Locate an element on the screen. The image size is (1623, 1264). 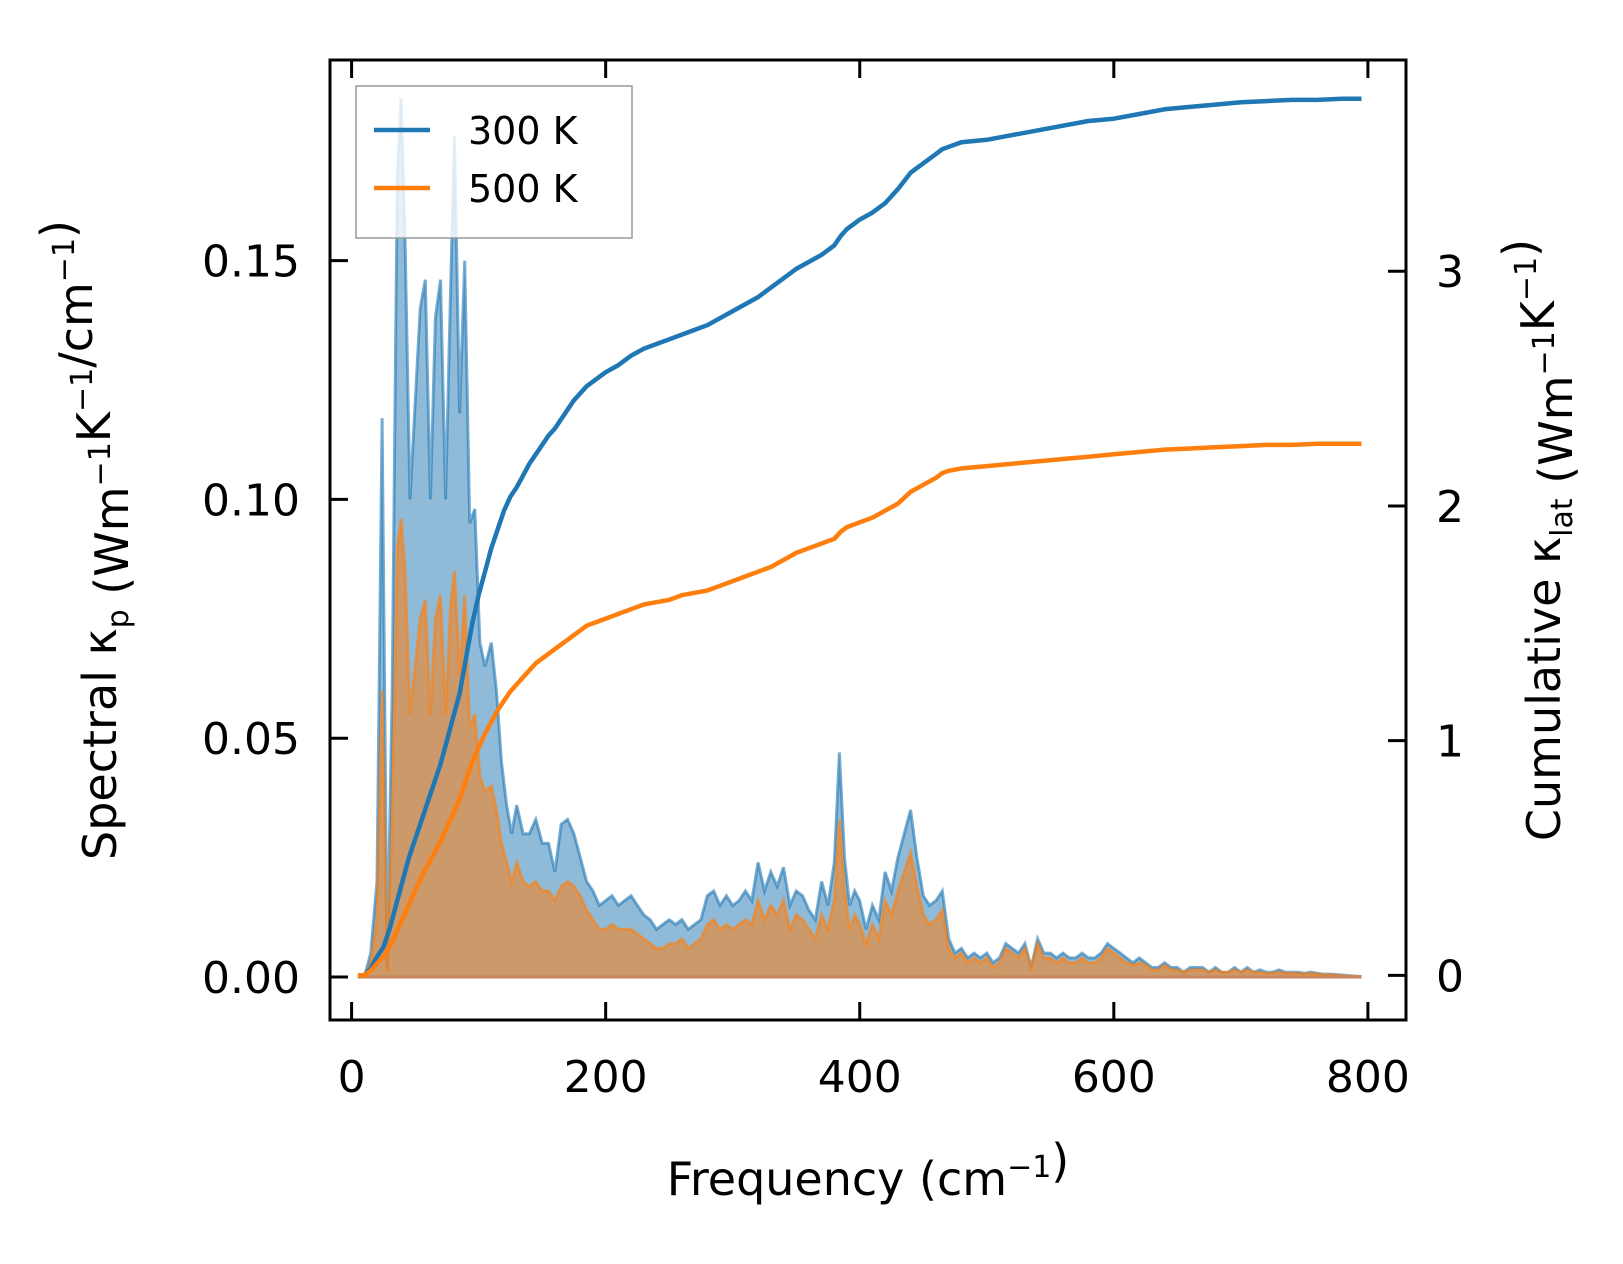
x-tick-label: 600 is located at coordinates (1114, 1077).